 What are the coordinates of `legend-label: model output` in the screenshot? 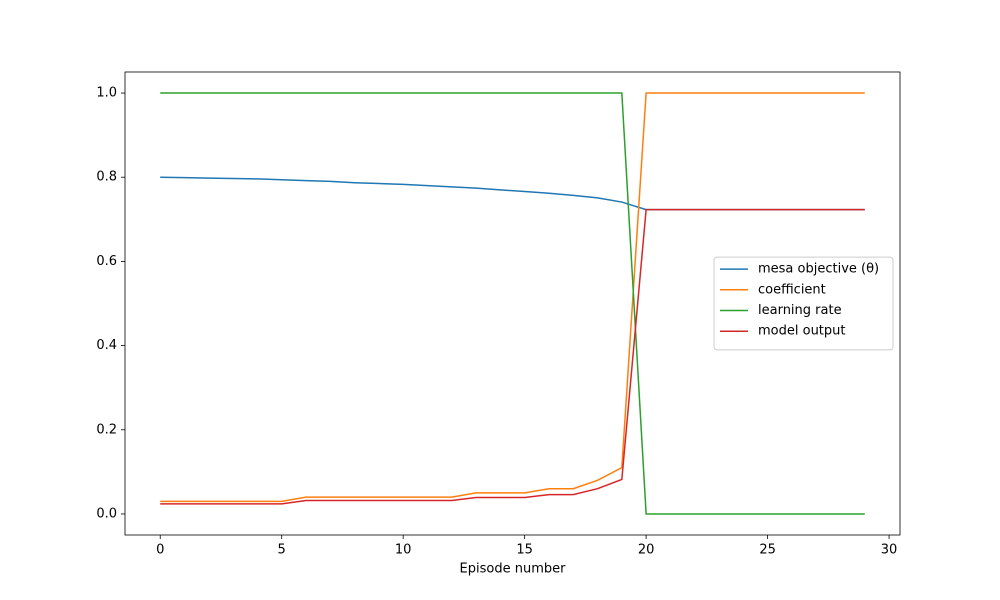 It's located at (802, 331).